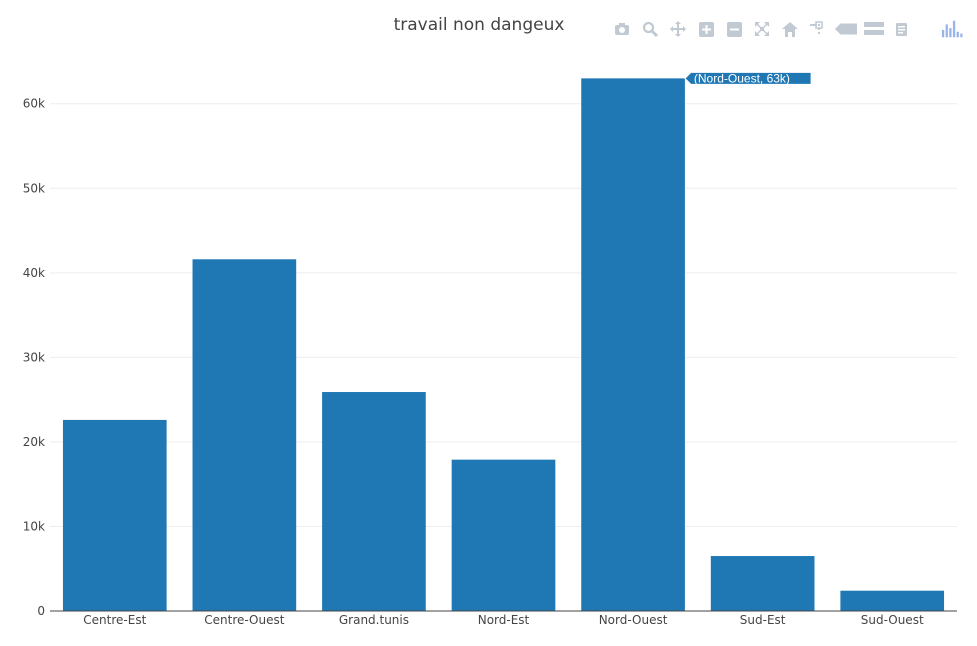 This screenshot has width=977, height=646. What do you see at coordinates (34, 188) in the screenshot?
I see `y-tick-label: 50k` at bounding box center [34, 188].